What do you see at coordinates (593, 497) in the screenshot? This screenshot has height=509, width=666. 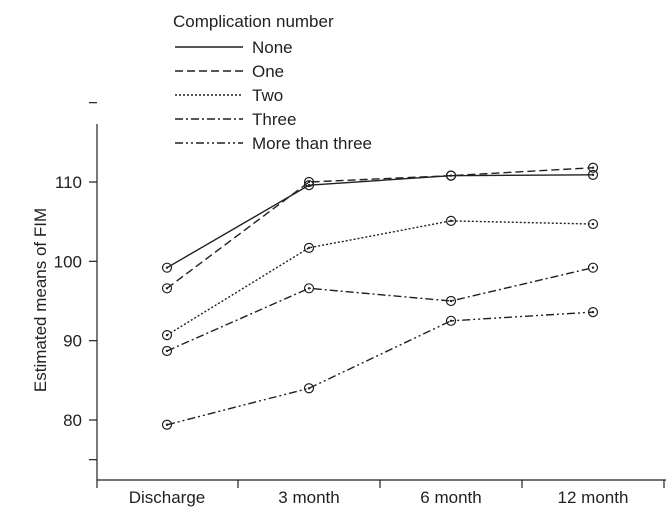 I see `x-tick-label: 12 month` at bounding box center [593, 497].